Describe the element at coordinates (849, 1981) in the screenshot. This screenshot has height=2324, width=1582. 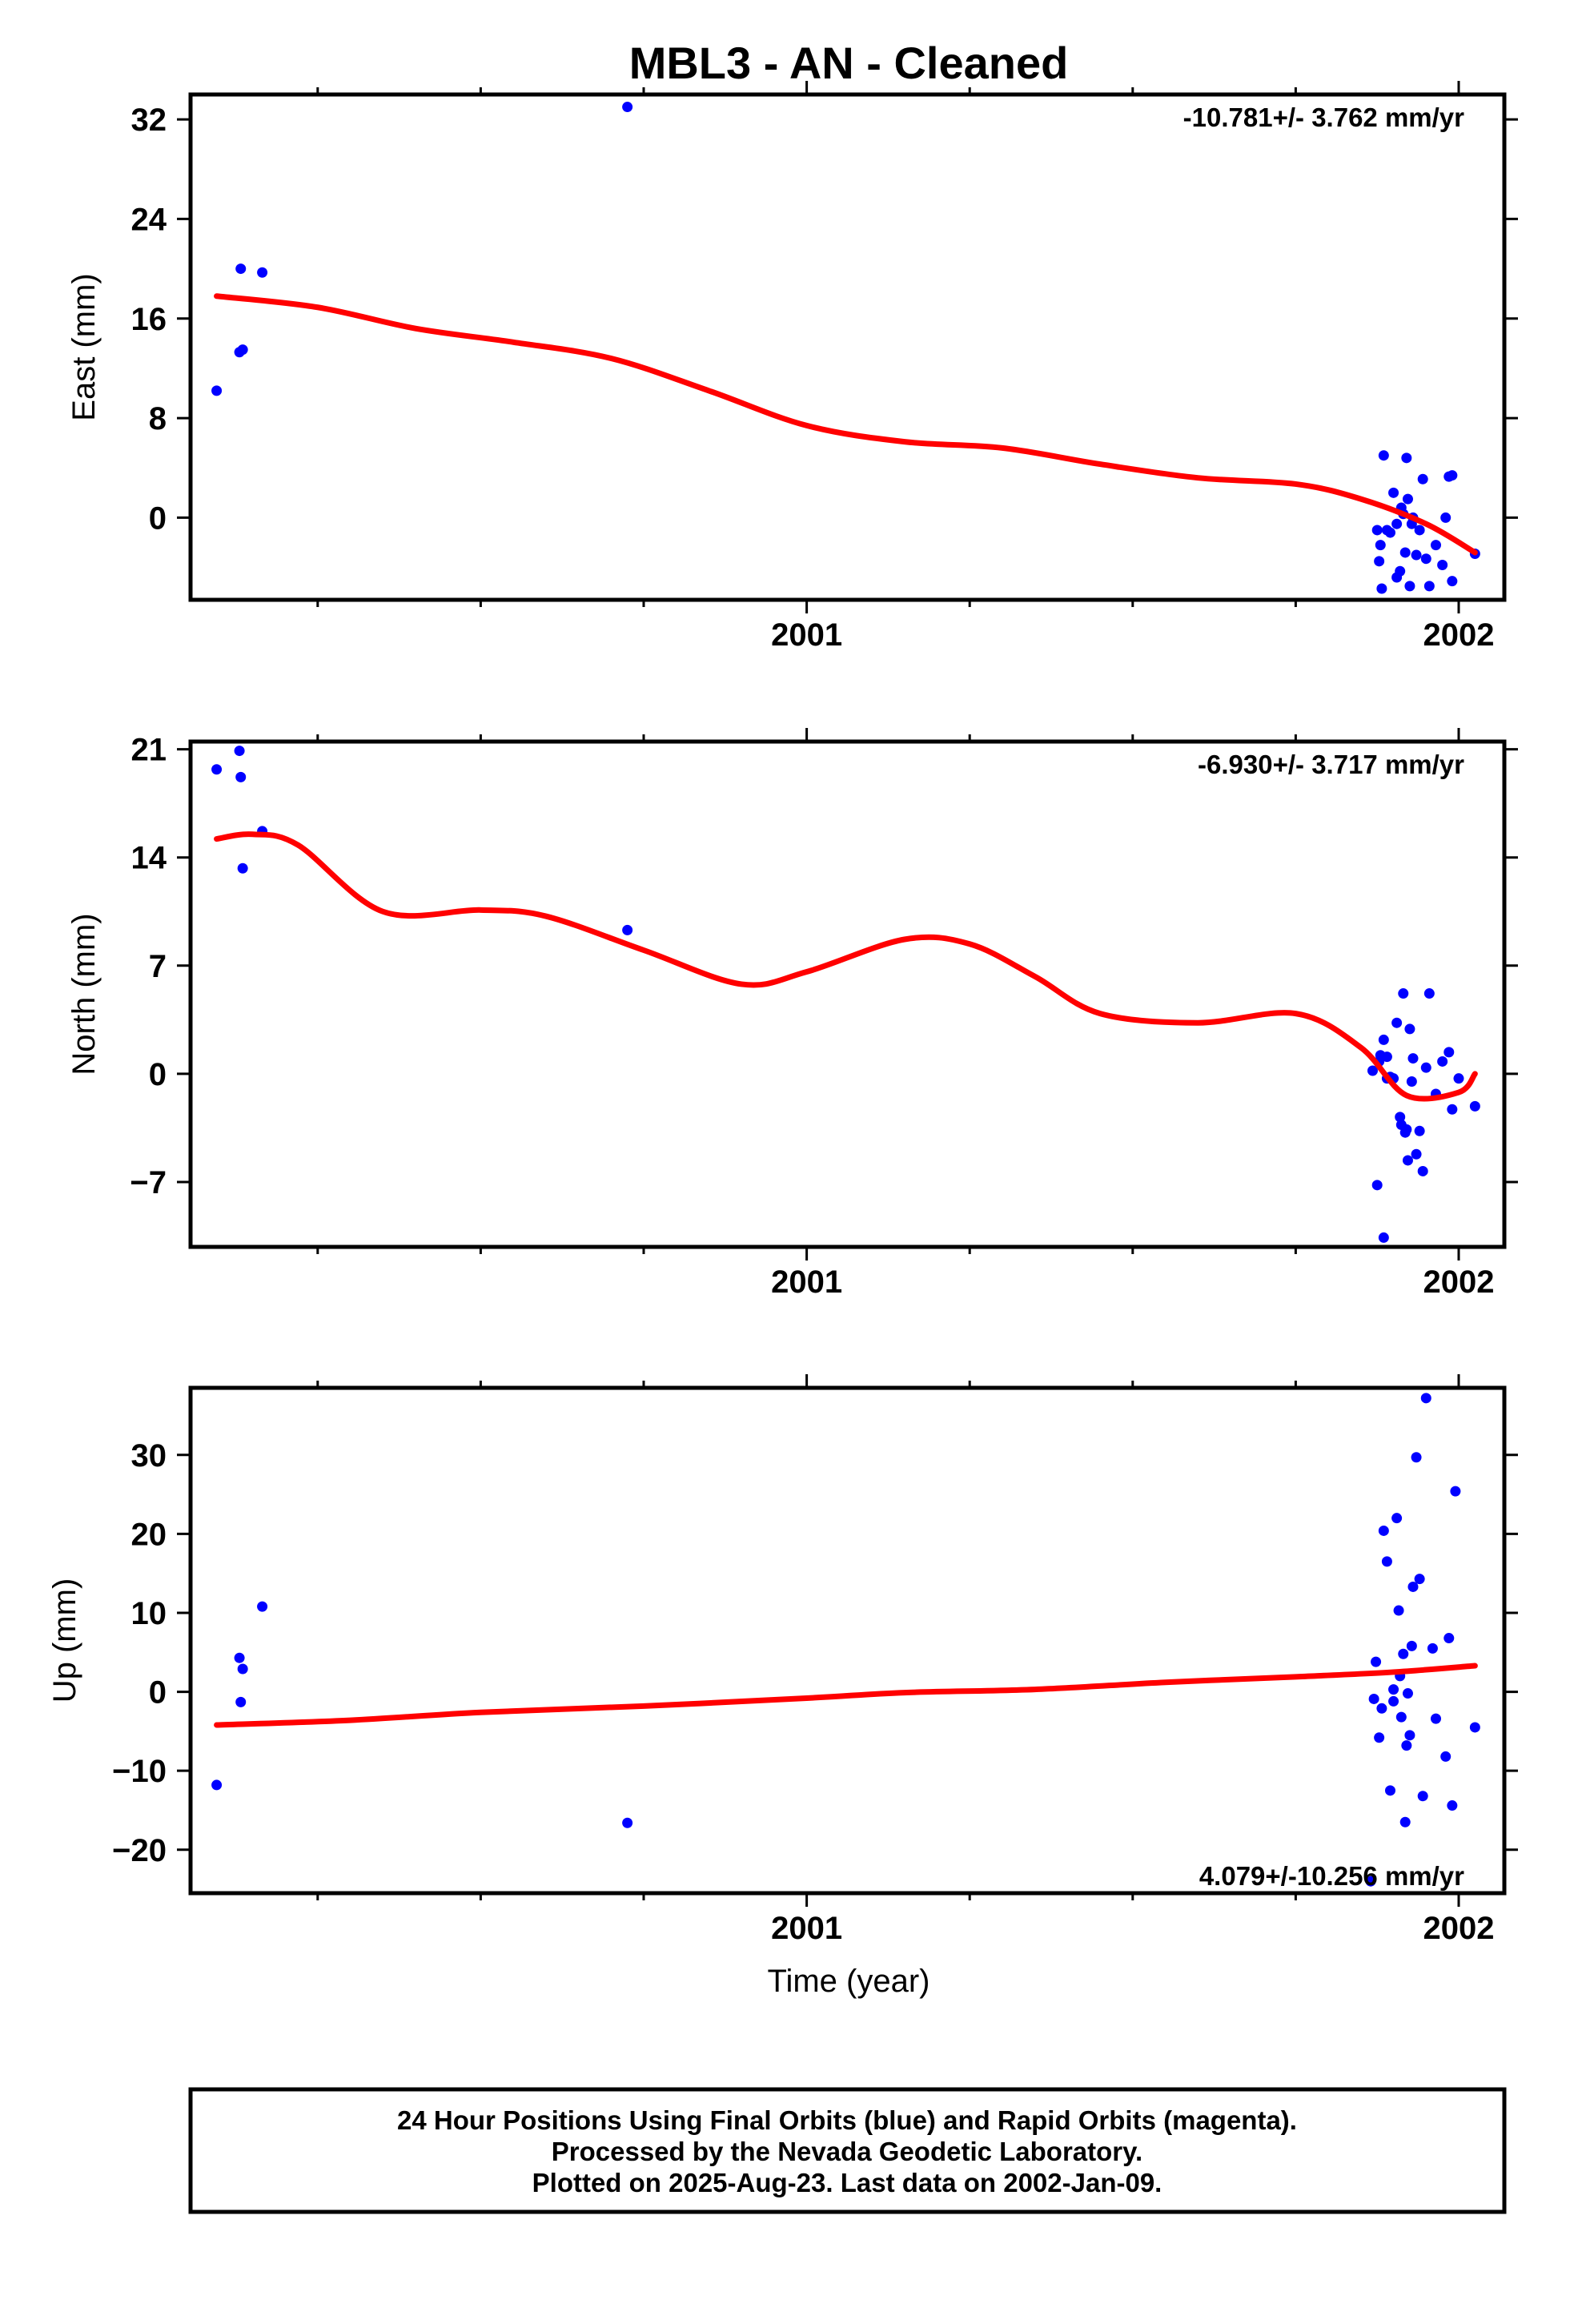
I see `x-axis-label: Time (year)` at that location.